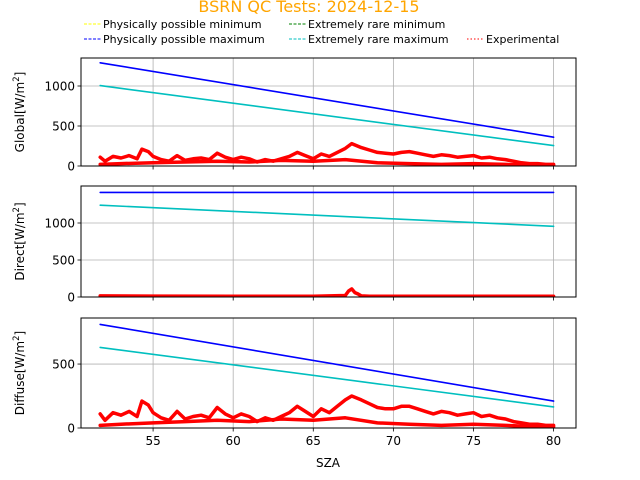  I want to click on y-axis-label: Global[W/m2], so click(19, 112).